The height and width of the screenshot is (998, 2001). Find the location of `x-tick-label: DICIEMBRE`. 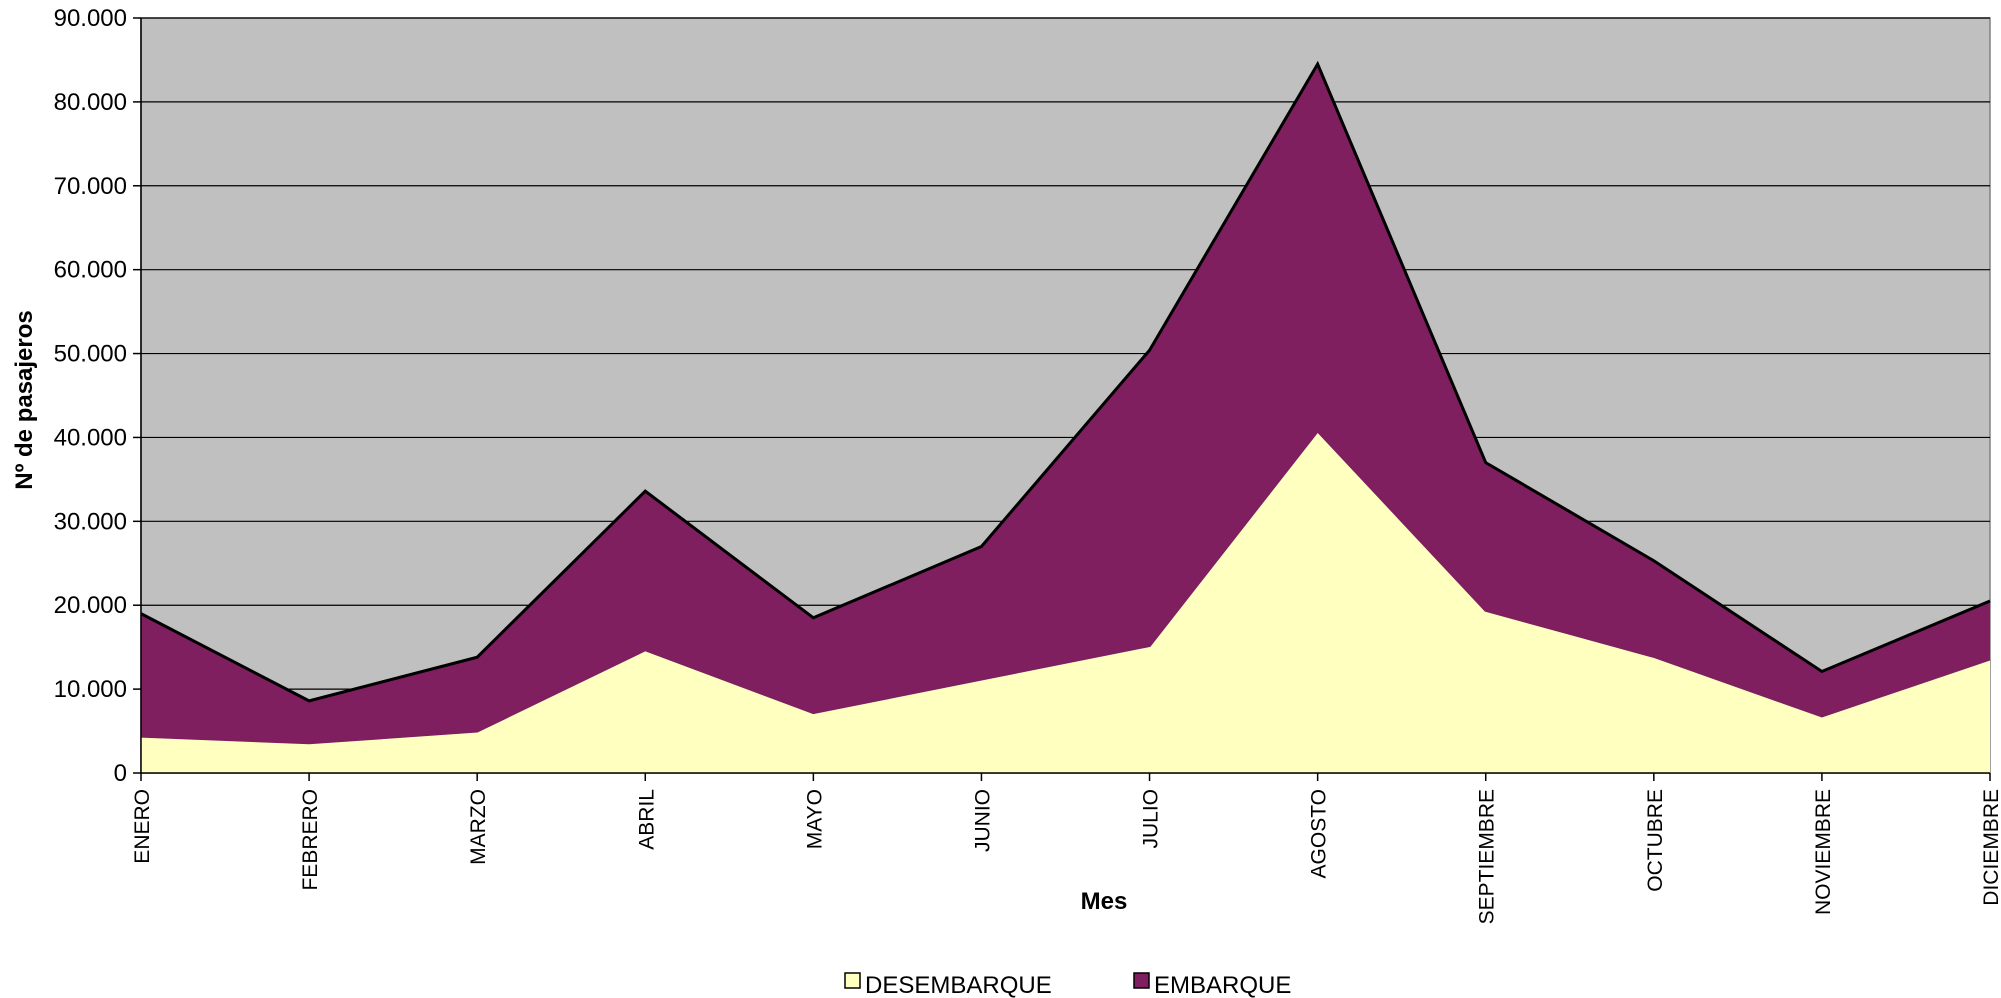

x-tick-label: DICIEMBRE is located at coordinates (1990, 847).